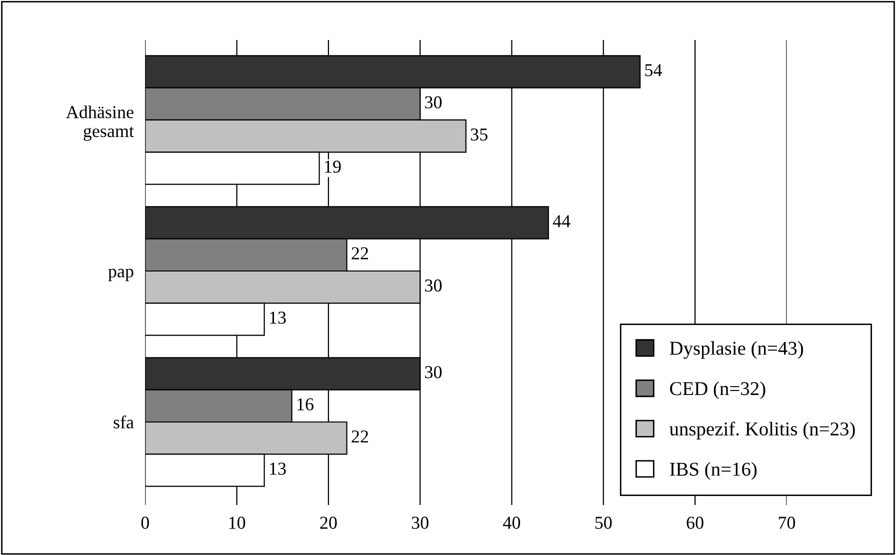 Image resolution: width=896 pixels, height=555 pixels. What do you see at coordinates (561, 221) in the screenshot?
I see `data-label: 44` at bounding box center [561, 221].